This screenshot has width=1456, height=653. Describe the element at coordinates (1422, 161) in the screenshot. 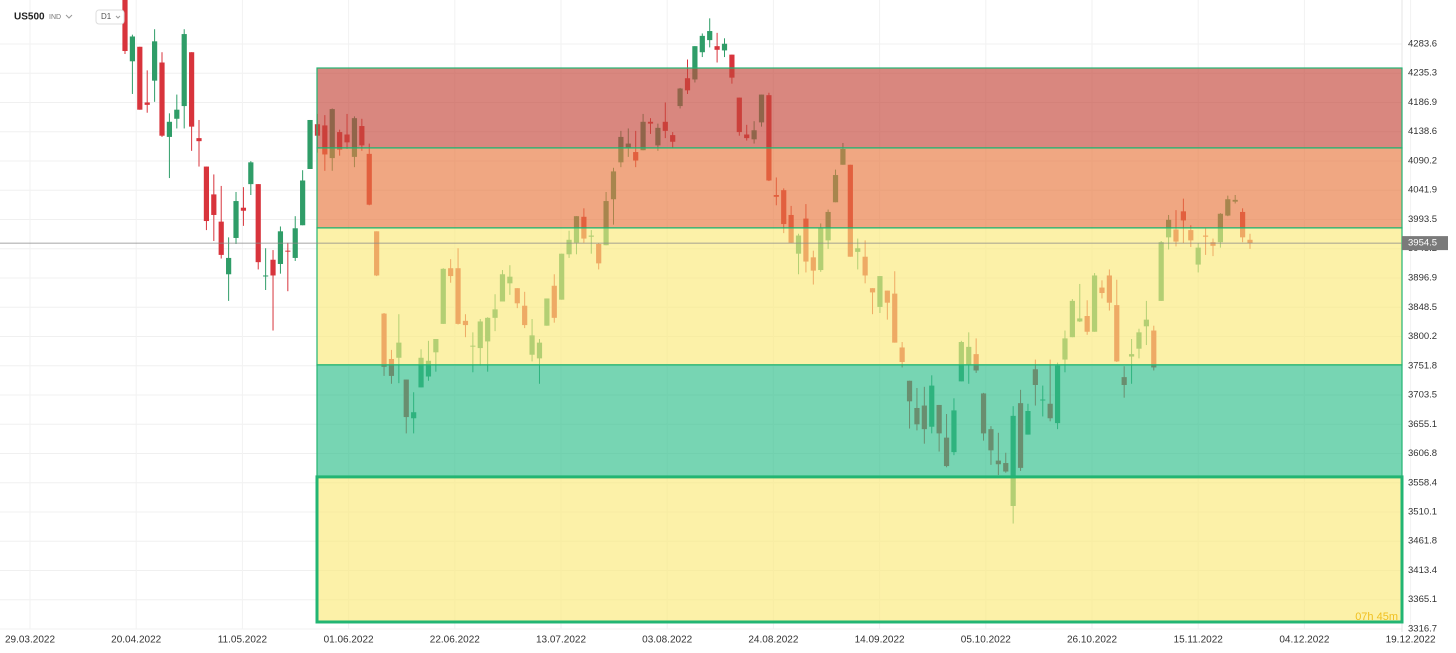

I see `y-tick-label: 4090.2` at that location.